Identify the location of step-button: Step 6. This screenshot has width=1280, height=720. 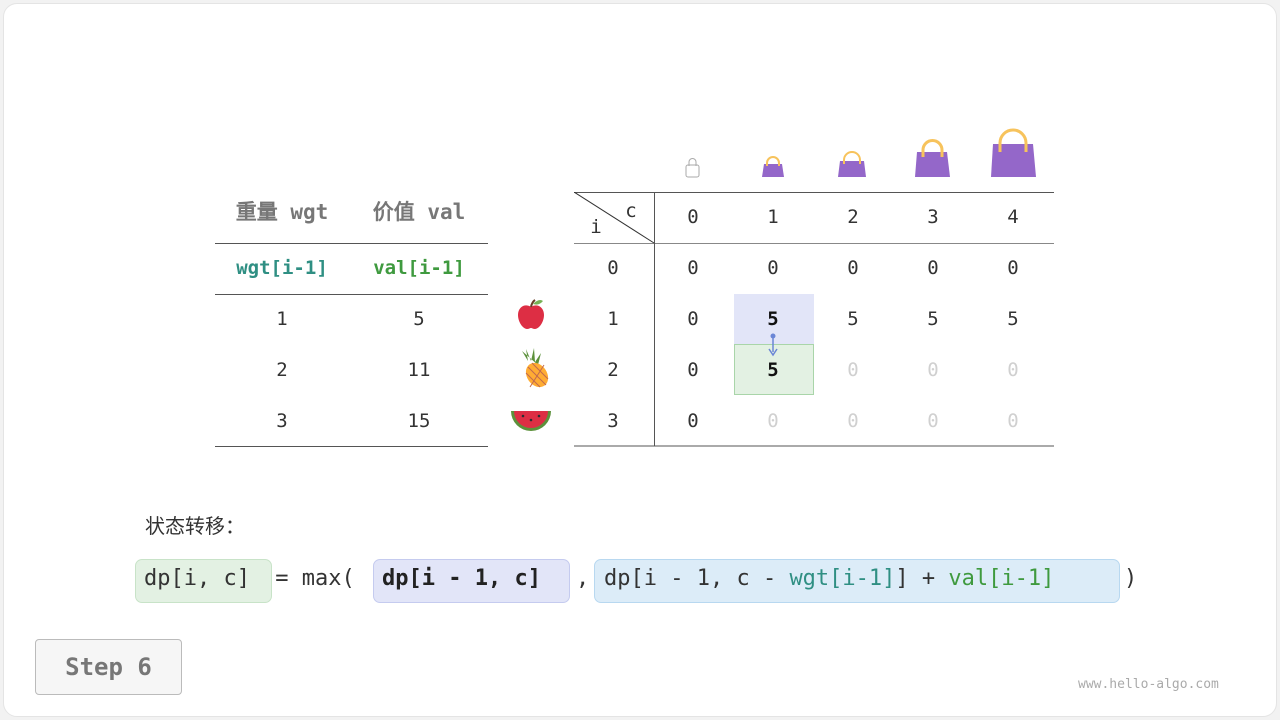
(108, 667).